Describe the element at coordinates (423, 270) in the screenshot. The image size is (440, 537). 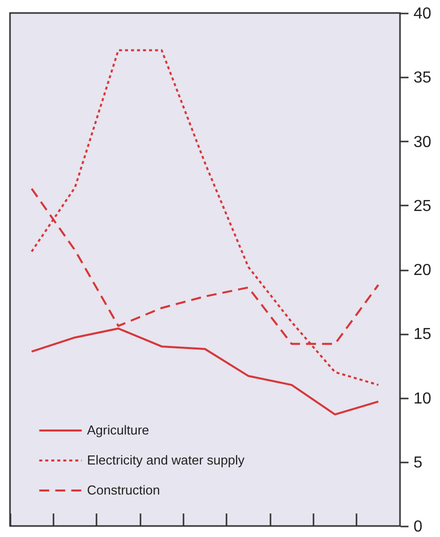
I see `y-tick-label: 20` at that location.